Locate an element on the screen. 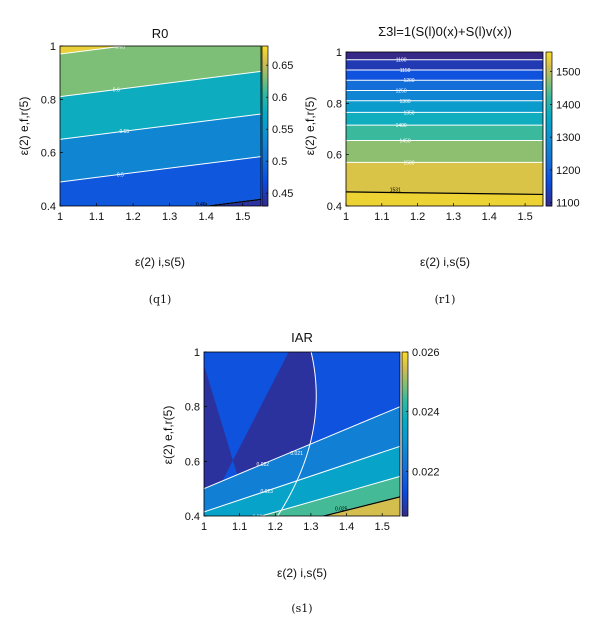 The width and height of the screenshot is (608, 628). panel-caption: (s1) is located at coordinates (301, 608).